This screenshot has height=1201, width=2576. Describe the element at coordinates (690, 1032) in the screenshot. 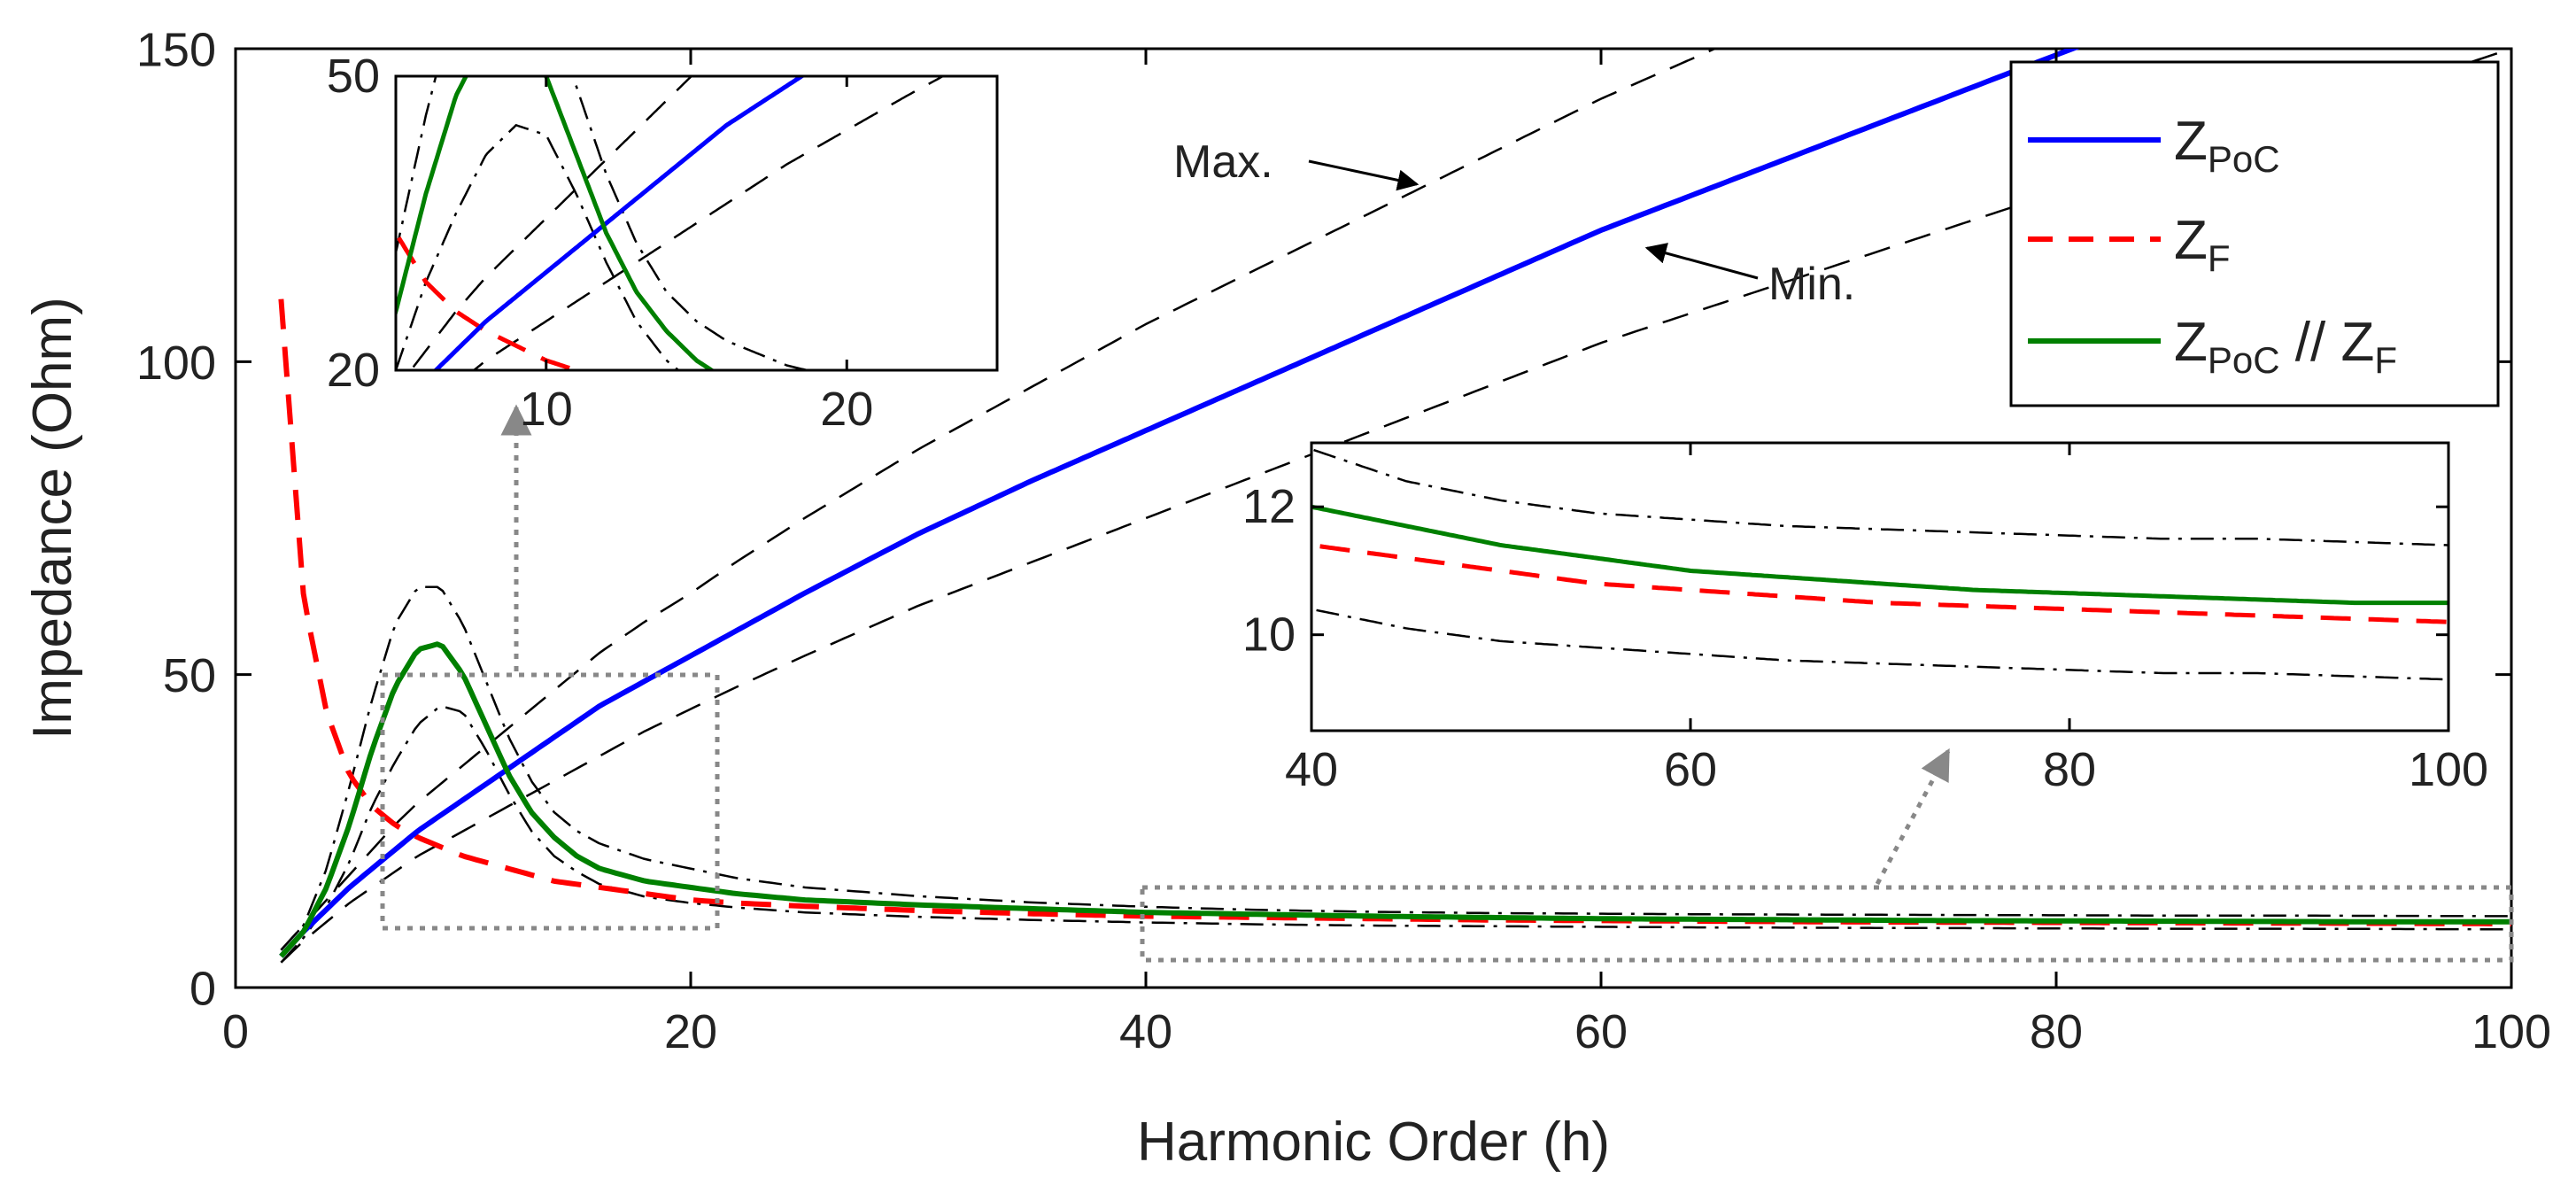

I see `main-xtick-label: 20` at that location.